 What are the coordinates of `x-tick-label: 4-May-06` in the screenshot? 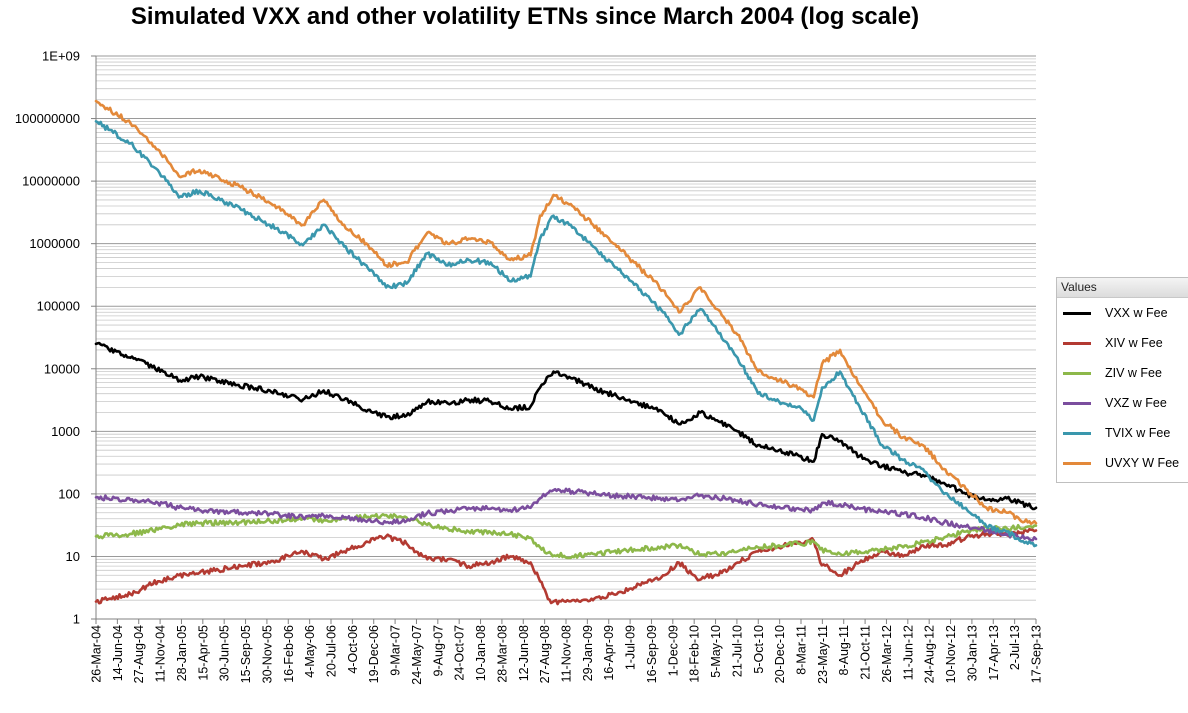 It's located at (310, 651).